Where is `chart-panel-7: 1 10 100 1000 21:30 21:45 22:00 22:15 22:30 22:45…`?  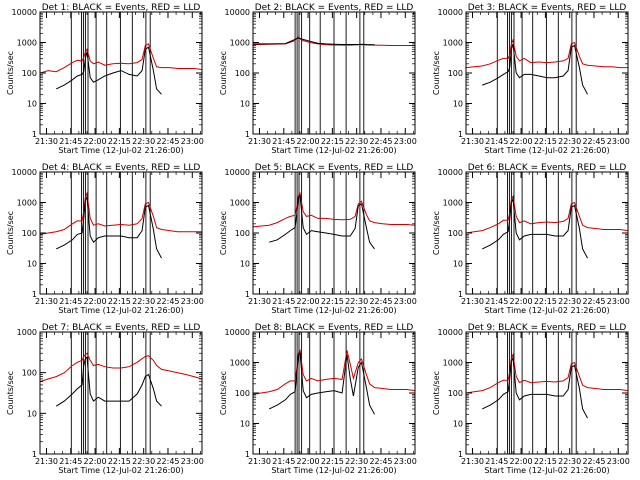
chart-panel-7: 1 10 100 1000 21:30 21:45 22:00 22:15 22:30 22:45… is located at coordinates (105, 399).